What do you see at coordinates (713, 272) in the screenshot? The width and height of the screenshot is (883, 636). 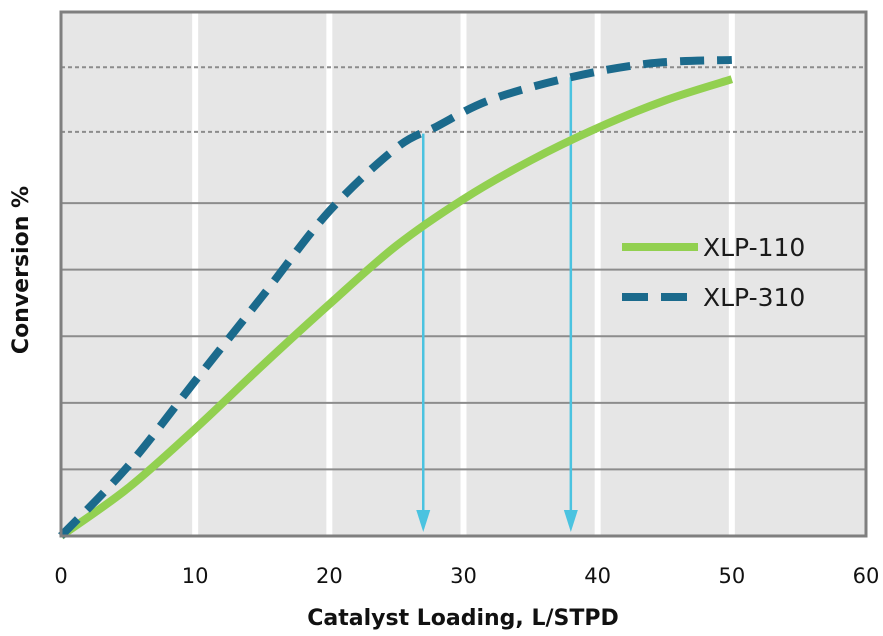 I see `legend: XLP-110 XLP-310` at bounding box center [713, 272].